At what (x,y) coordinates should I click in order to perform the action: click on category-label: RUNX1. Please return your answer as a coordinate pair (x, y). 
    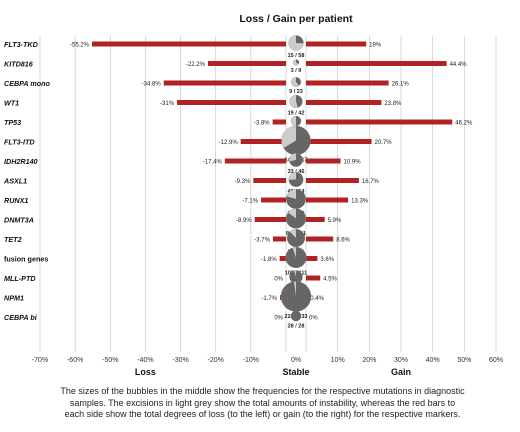
    Looking at the image, I should click on (16, 200).